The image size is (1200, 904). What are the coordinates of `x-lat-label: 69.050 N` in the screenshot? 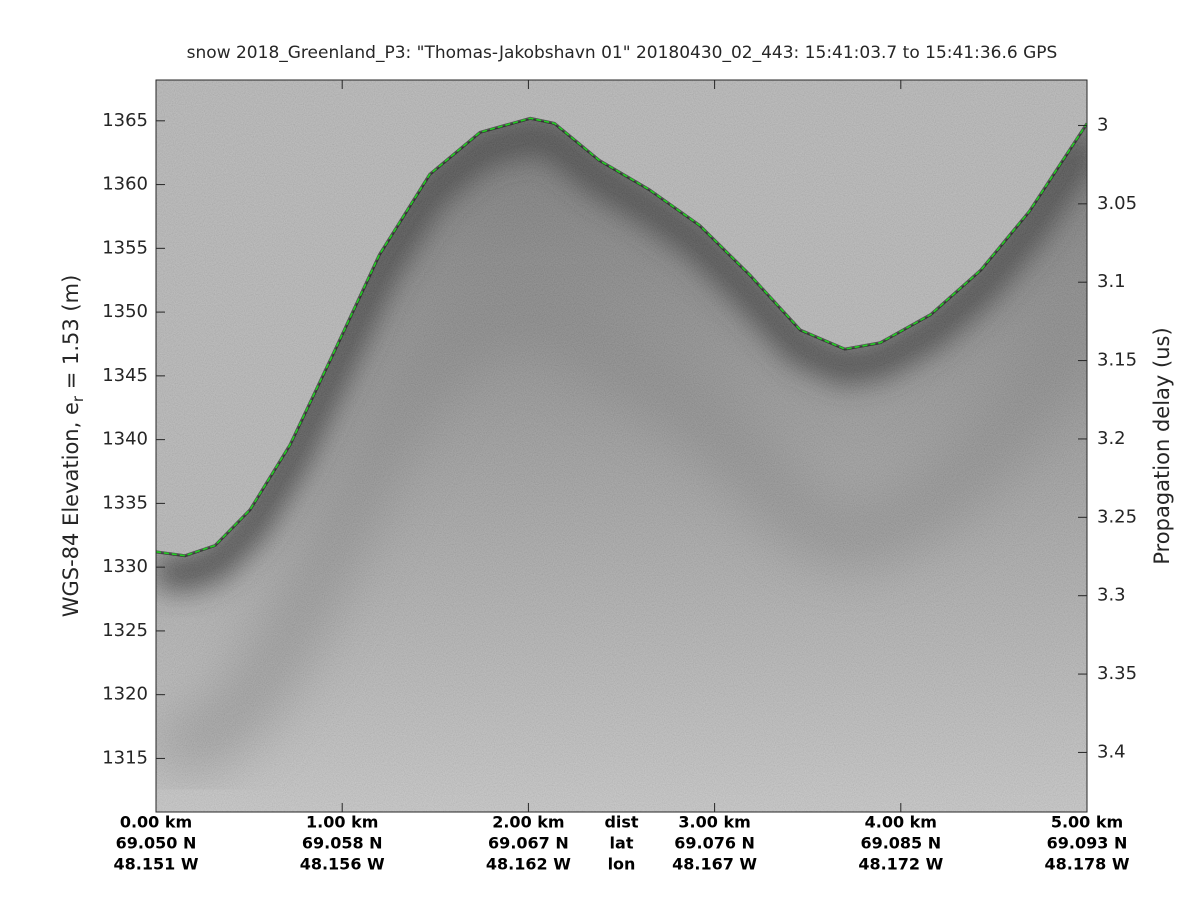 It's located at (156, 843).